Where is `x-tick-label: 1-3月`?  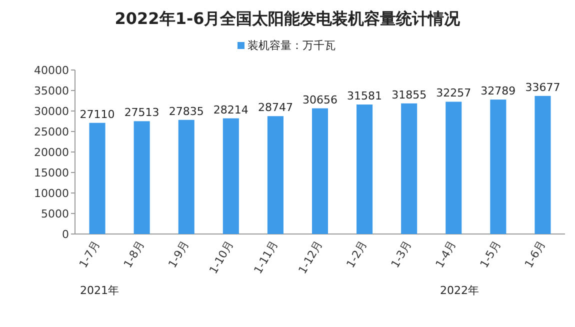 x-tick-label: 1-3月 is located at coordinates (401, 254).